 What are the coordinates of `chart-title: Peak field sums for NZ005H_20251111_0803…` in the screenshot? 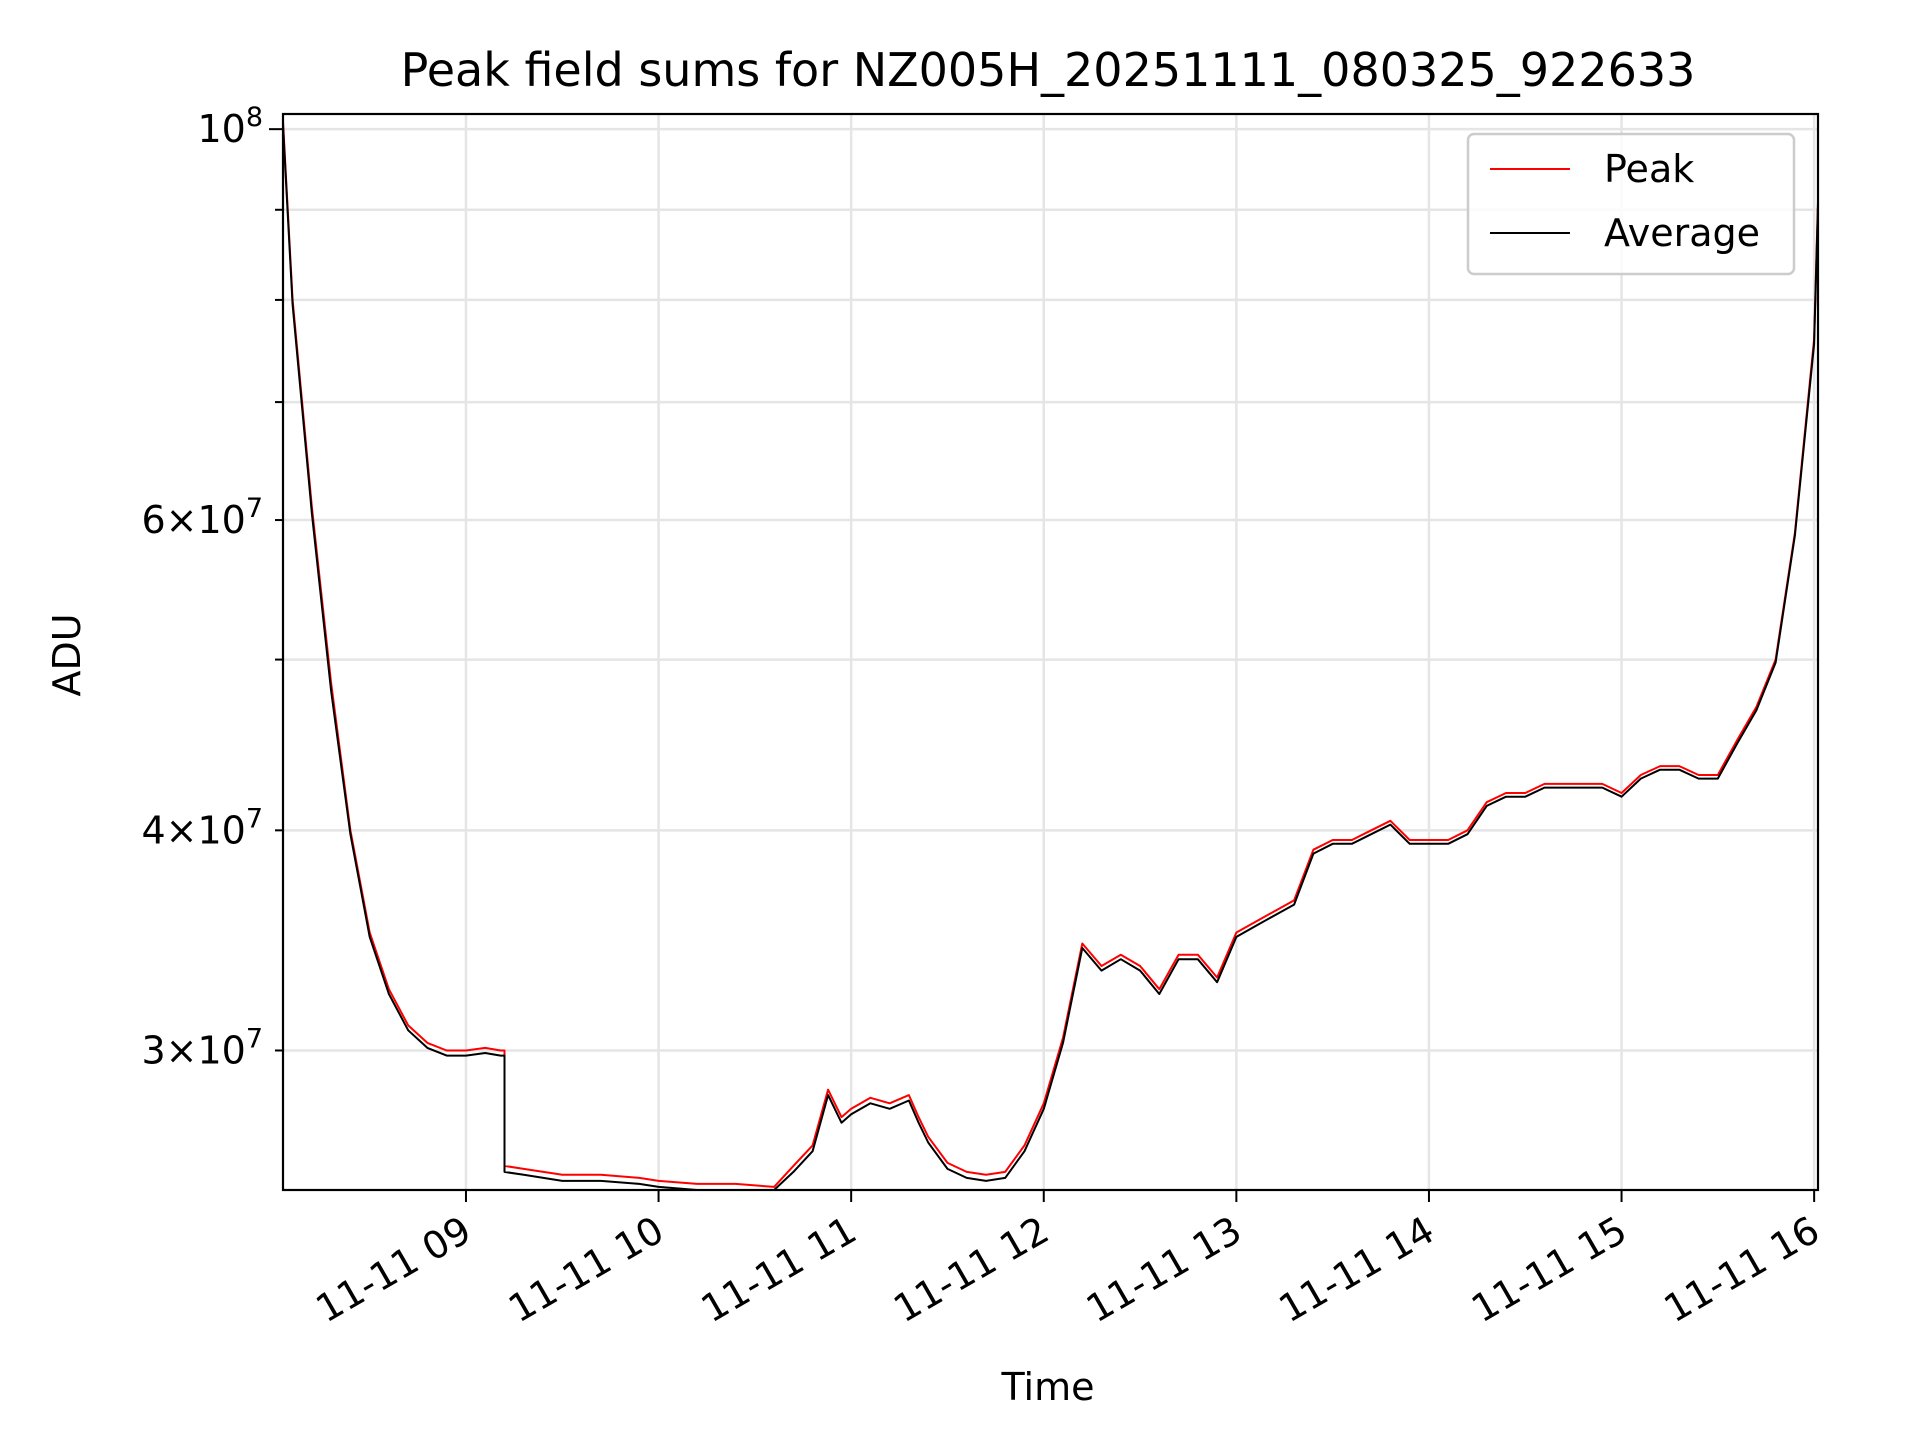 It's located at (1048, 70).